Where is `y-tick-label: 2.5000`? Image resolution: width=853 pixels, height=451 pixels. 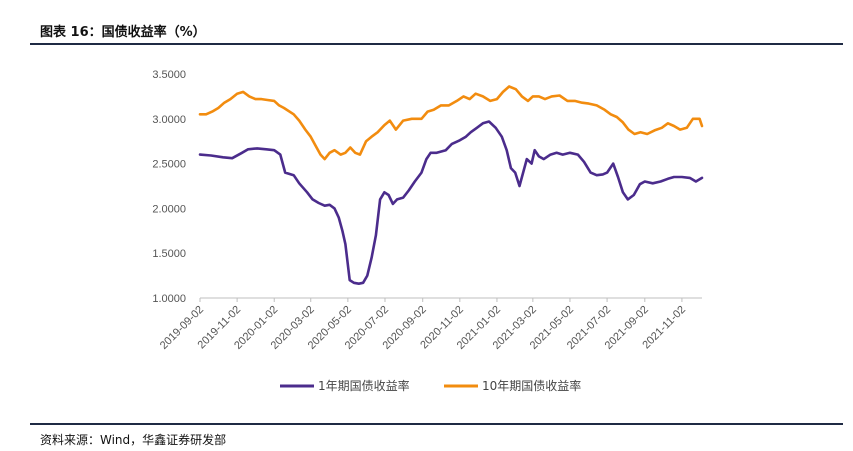 y-tick-label: 2.5000 is located at coordinates (169, 165).